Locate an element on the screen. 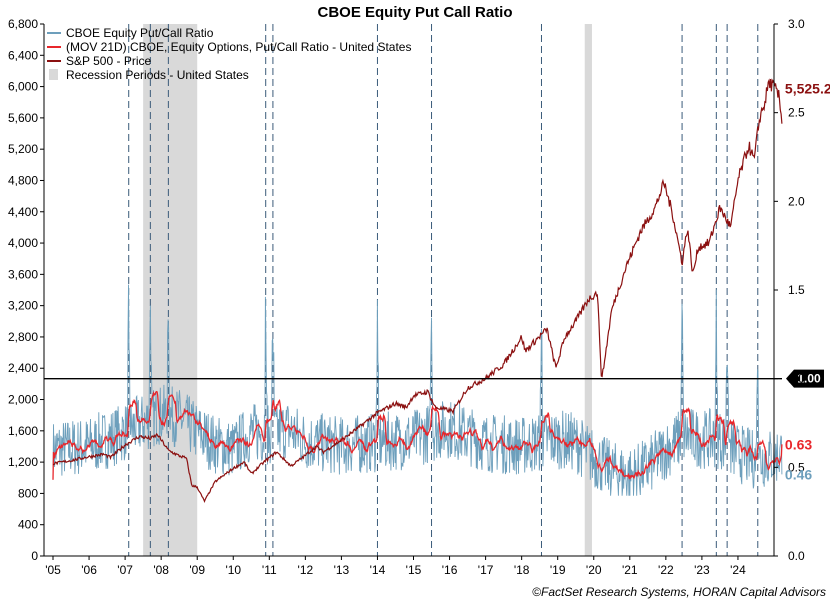 Image resolution: width=830 pixels, height=602 pixels. mov21d-line is located at coordinates (417, 435).